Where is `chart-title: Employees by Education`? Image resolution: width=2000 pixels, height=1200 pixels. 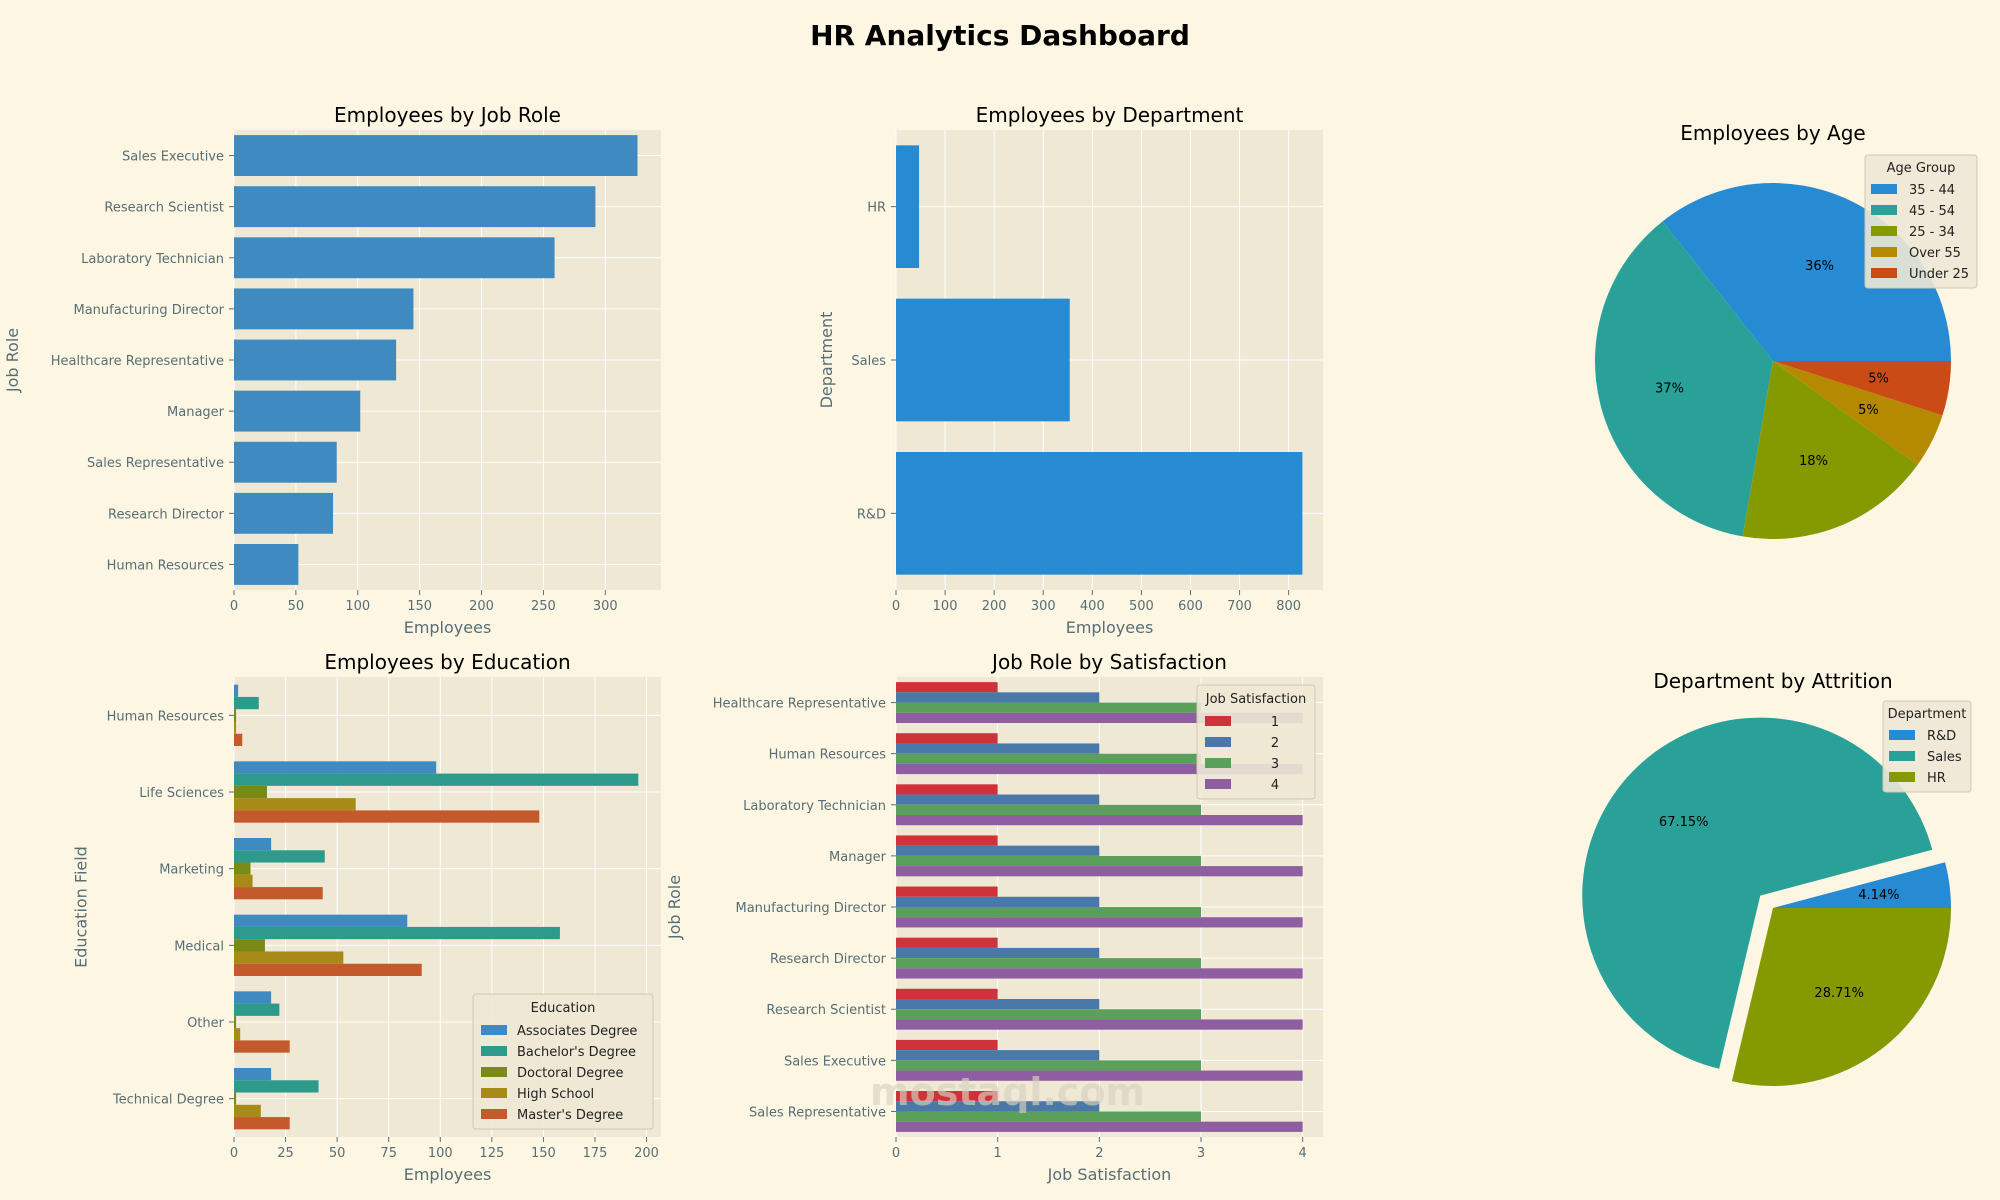
chart-title: Employees by Education is located at coordinates (447, 662).